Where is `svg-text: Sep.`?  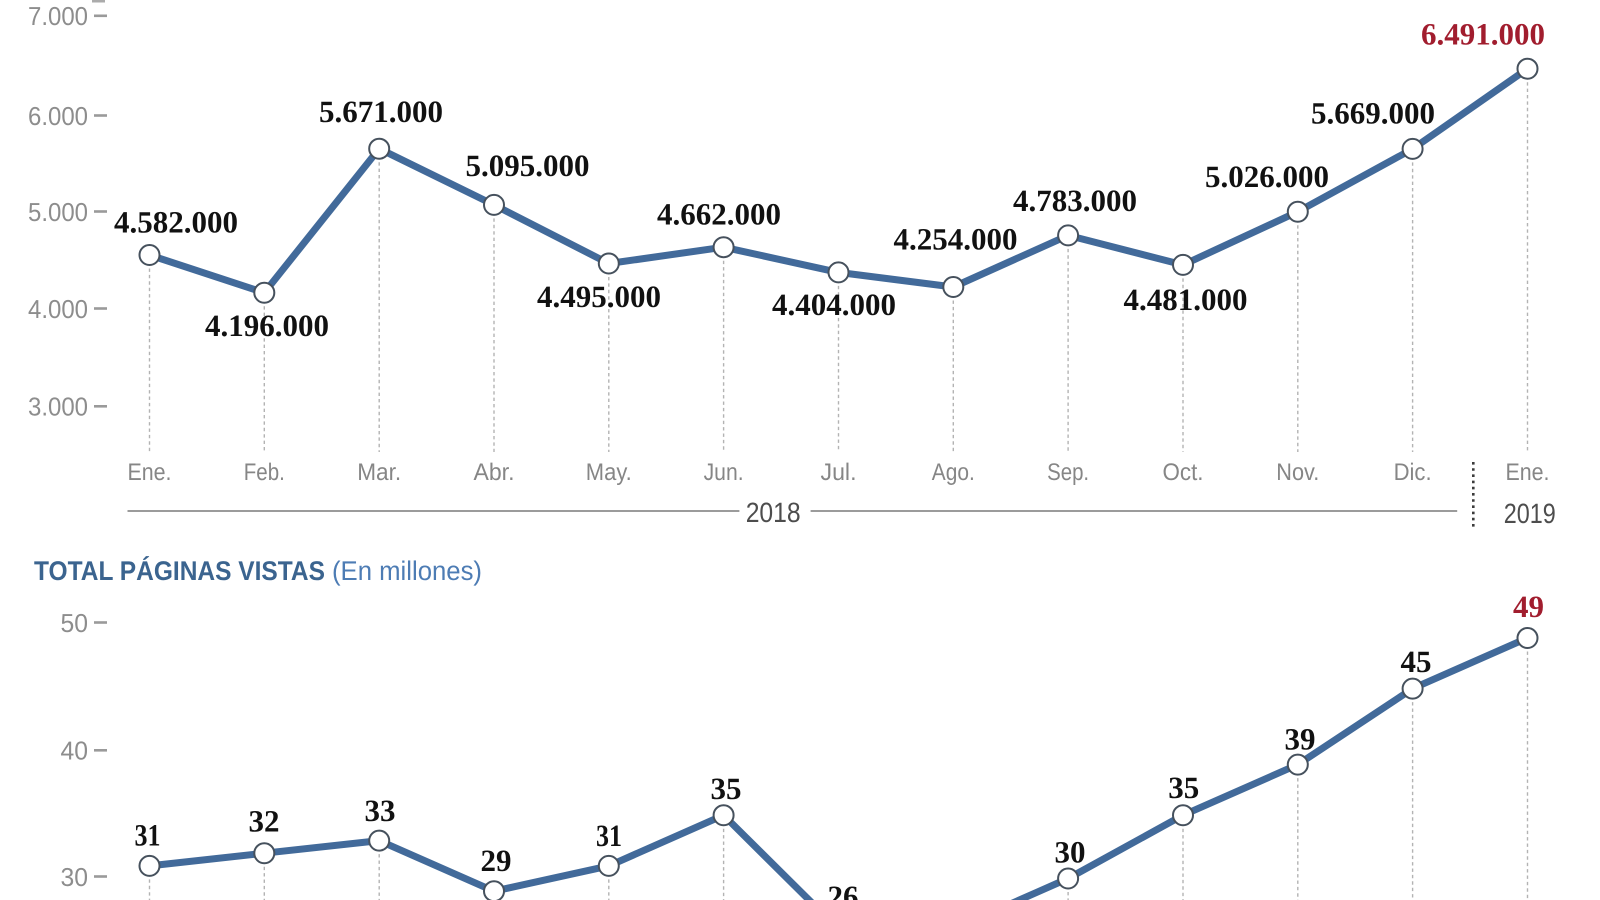
svg-text: Sep. is located at coordinates (1068, 472).